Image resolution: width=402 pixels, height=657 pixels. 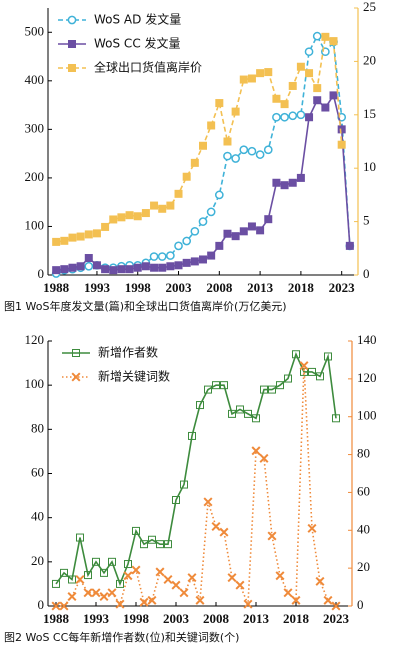 I want to click on caption: 图2 WoS CC每年新增作者数(位)和关键词数(个), so click(x=121, y=637).